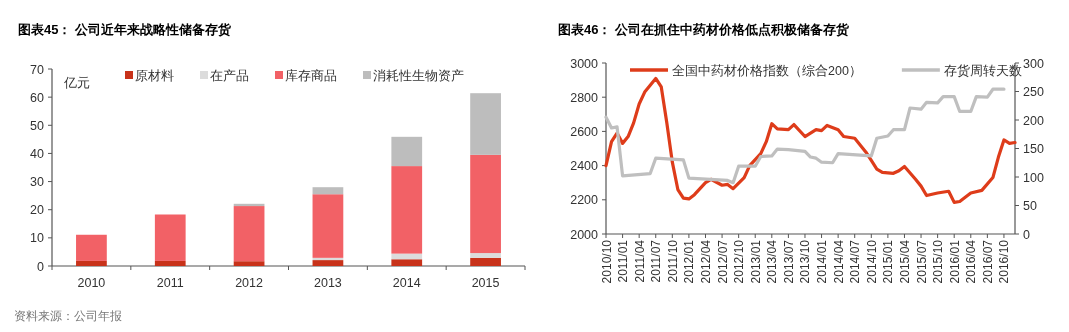 The width and height of the screenshot is (1069, 332). What do you see at coordinates (938, 261) in the screenshot?
I see `x-tick-label: 2015/10` at bounding box center [938, 261].